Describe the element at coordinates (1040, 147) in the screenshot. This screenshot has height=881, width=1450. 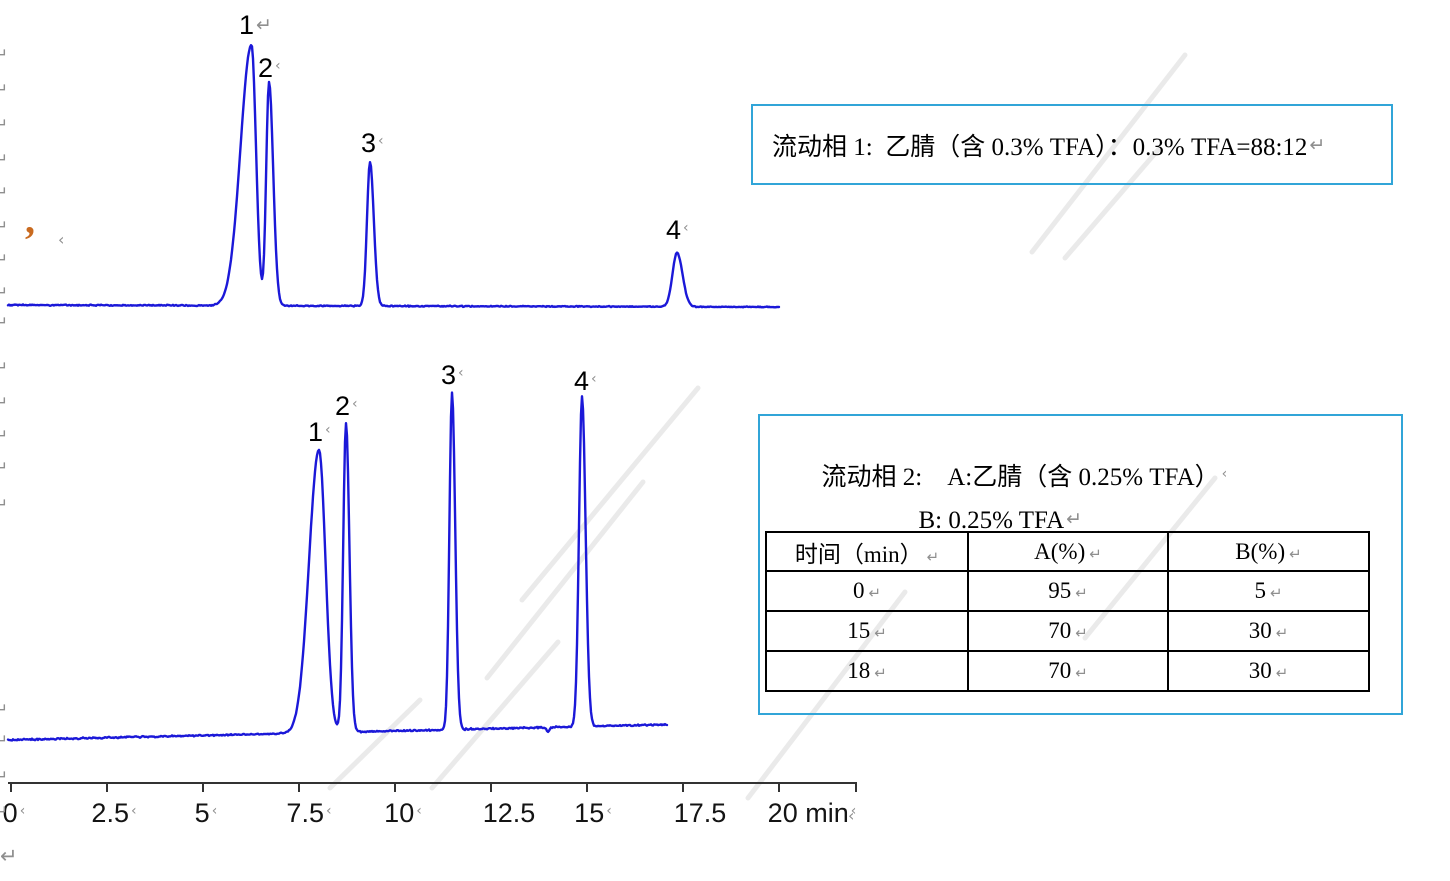
I see `mobile-phase-1-text: 流动相 1: 乙腈（含 0.3% TFA）：0.3% TFA=88:12` at that location.